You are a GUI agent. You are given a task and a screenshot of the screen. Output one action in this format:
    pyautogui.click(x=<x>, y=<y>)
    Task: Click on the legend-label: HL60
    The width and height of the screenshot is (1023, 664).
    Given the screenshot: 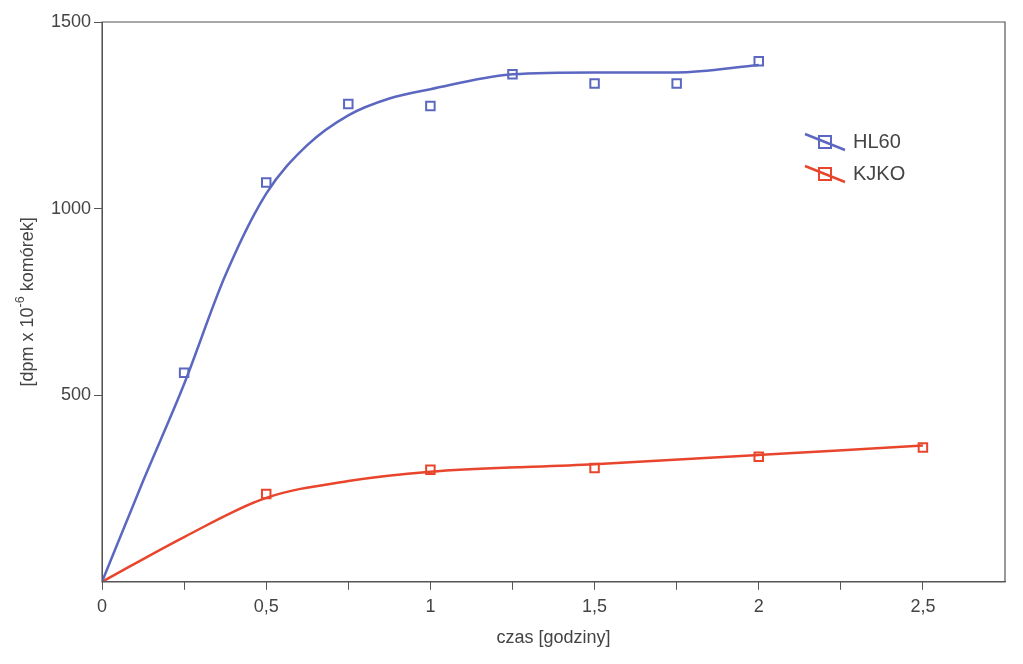 What is the action you would take?
    pyautogui.click(x=877, y=140)
    